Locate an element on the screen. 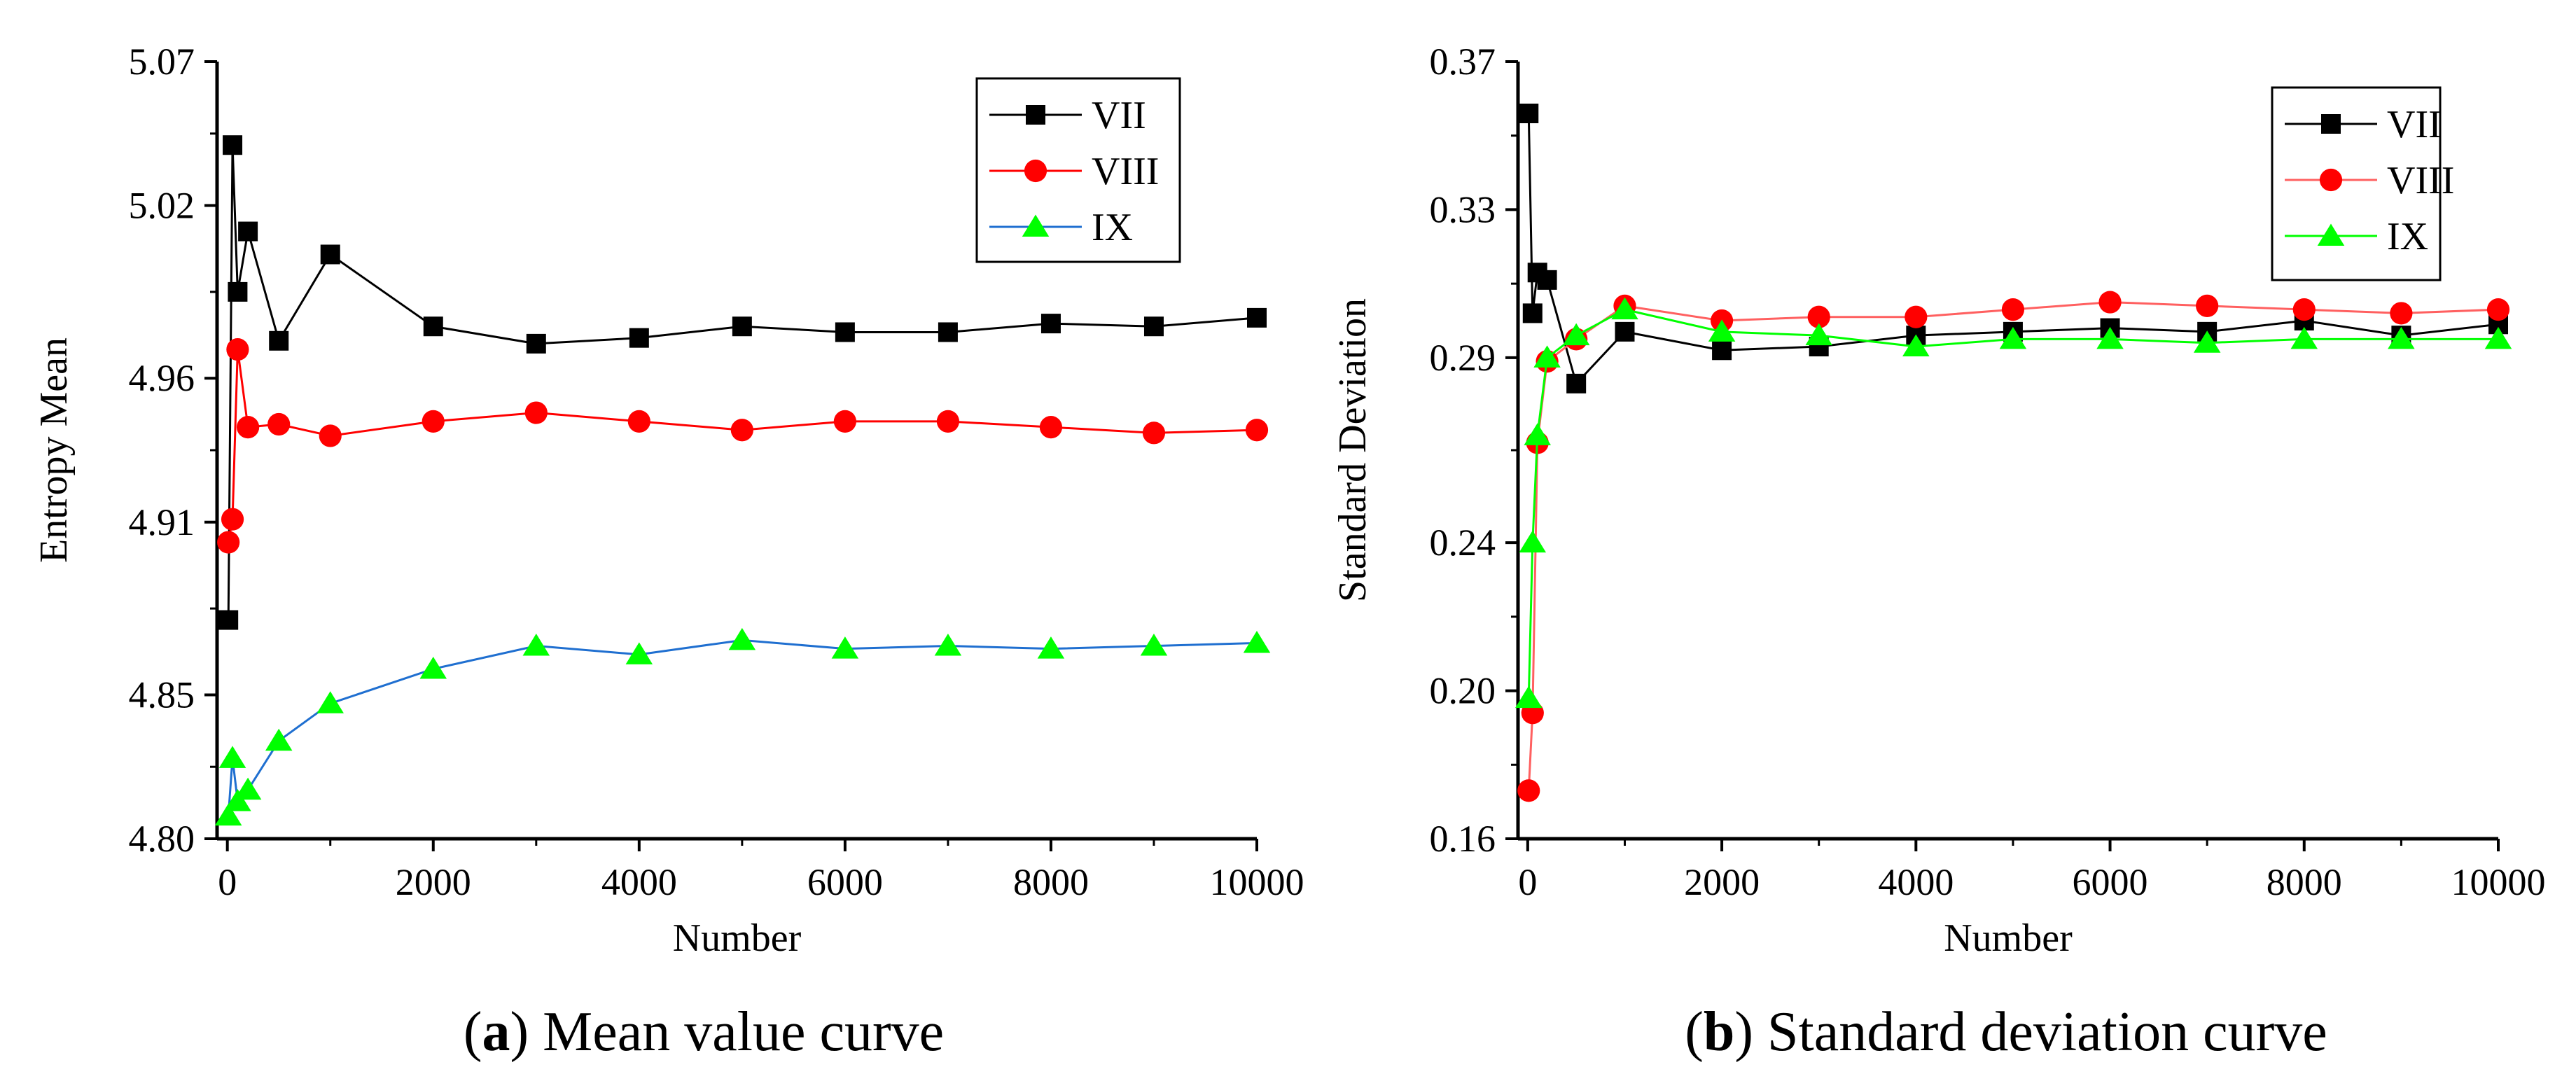  legend-label-vii: VII is located at coordinates (1119, 115).